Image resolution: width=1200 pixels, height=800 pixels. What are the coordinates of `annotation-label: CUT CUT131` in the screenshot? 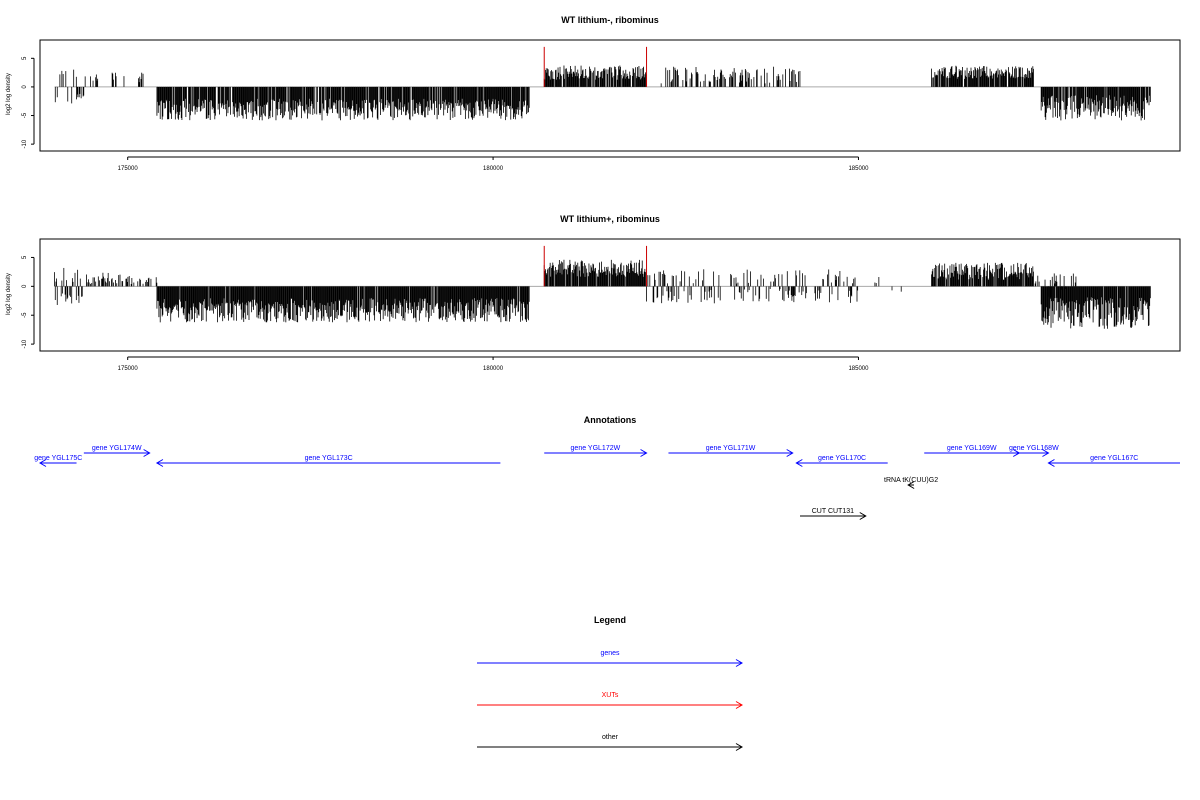 It's located at (833, 511).